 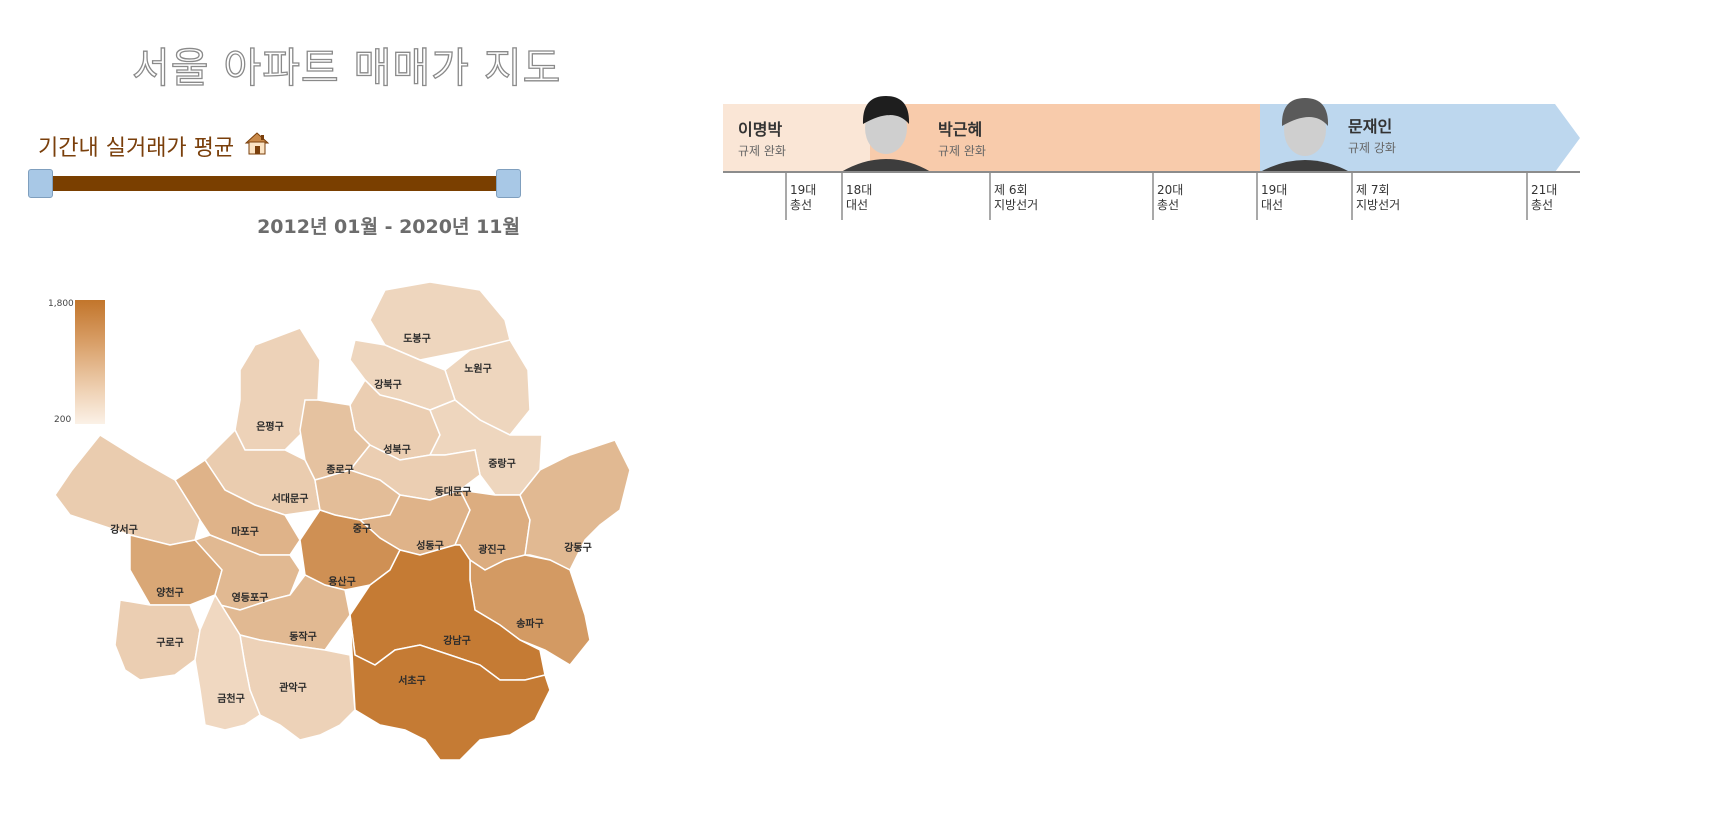 I want to click on legend-min-label: 200, so click(x=63, y=420).